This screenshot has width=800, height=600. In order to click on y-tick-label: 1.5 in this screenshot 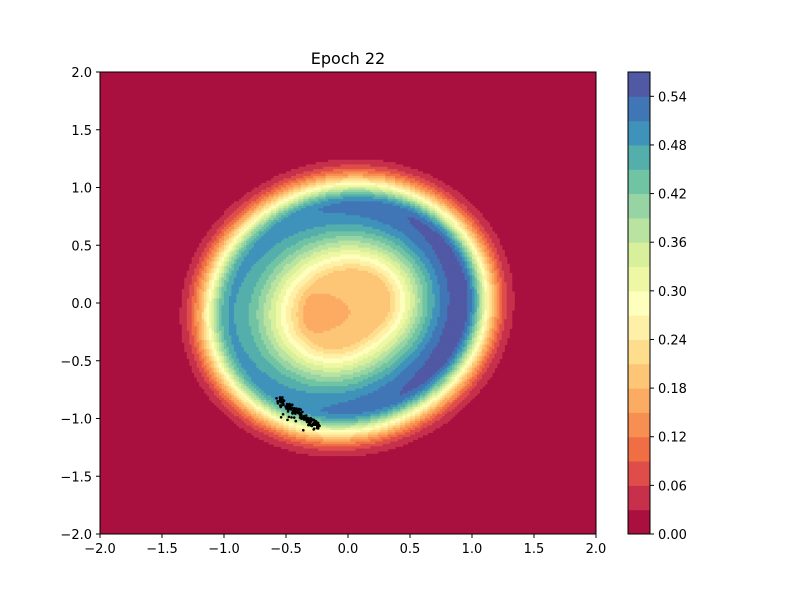, I will do `click(81, 131)`.